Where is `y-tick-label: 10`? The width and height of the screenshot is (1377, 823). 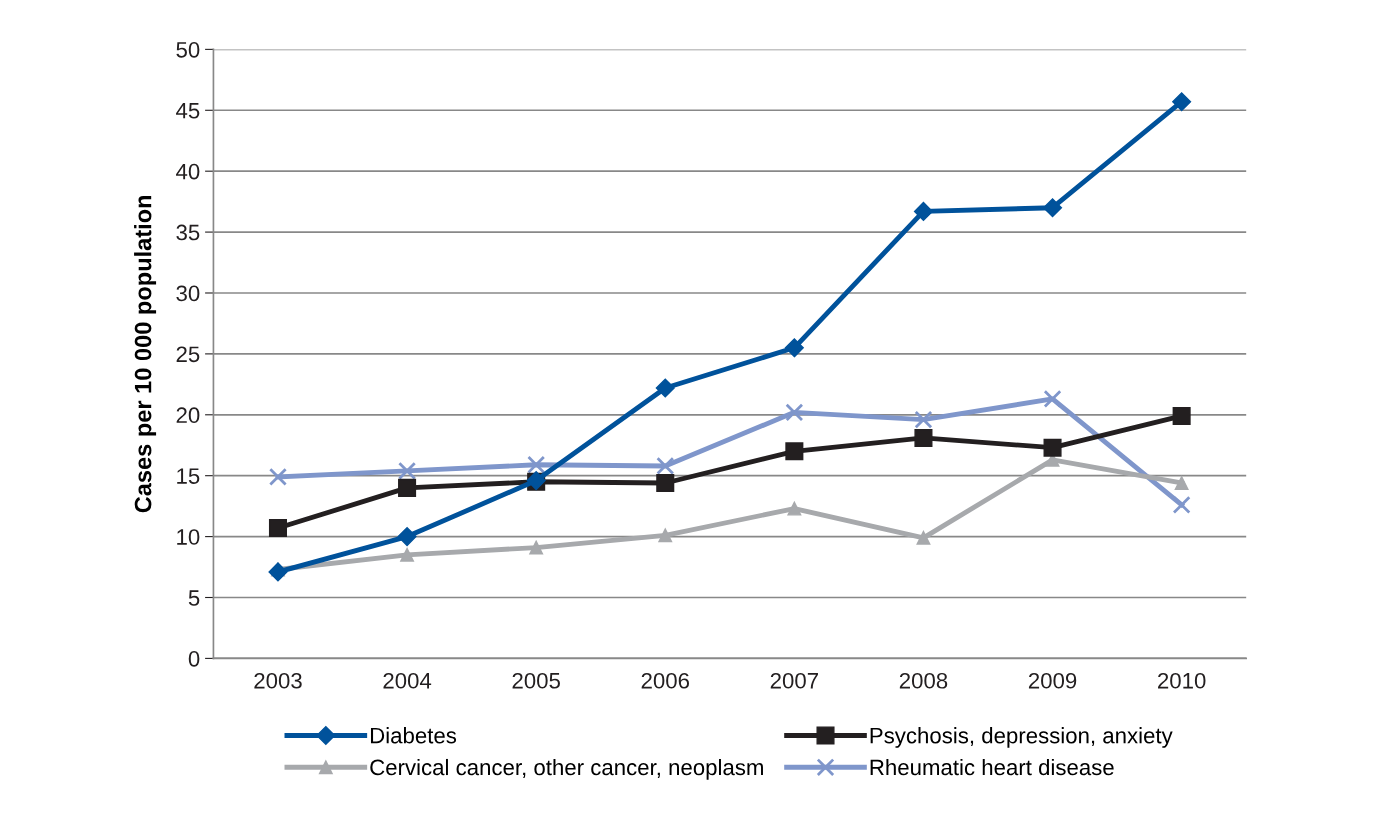 y-tick-label: 10 is located at coordinates (188, 537).